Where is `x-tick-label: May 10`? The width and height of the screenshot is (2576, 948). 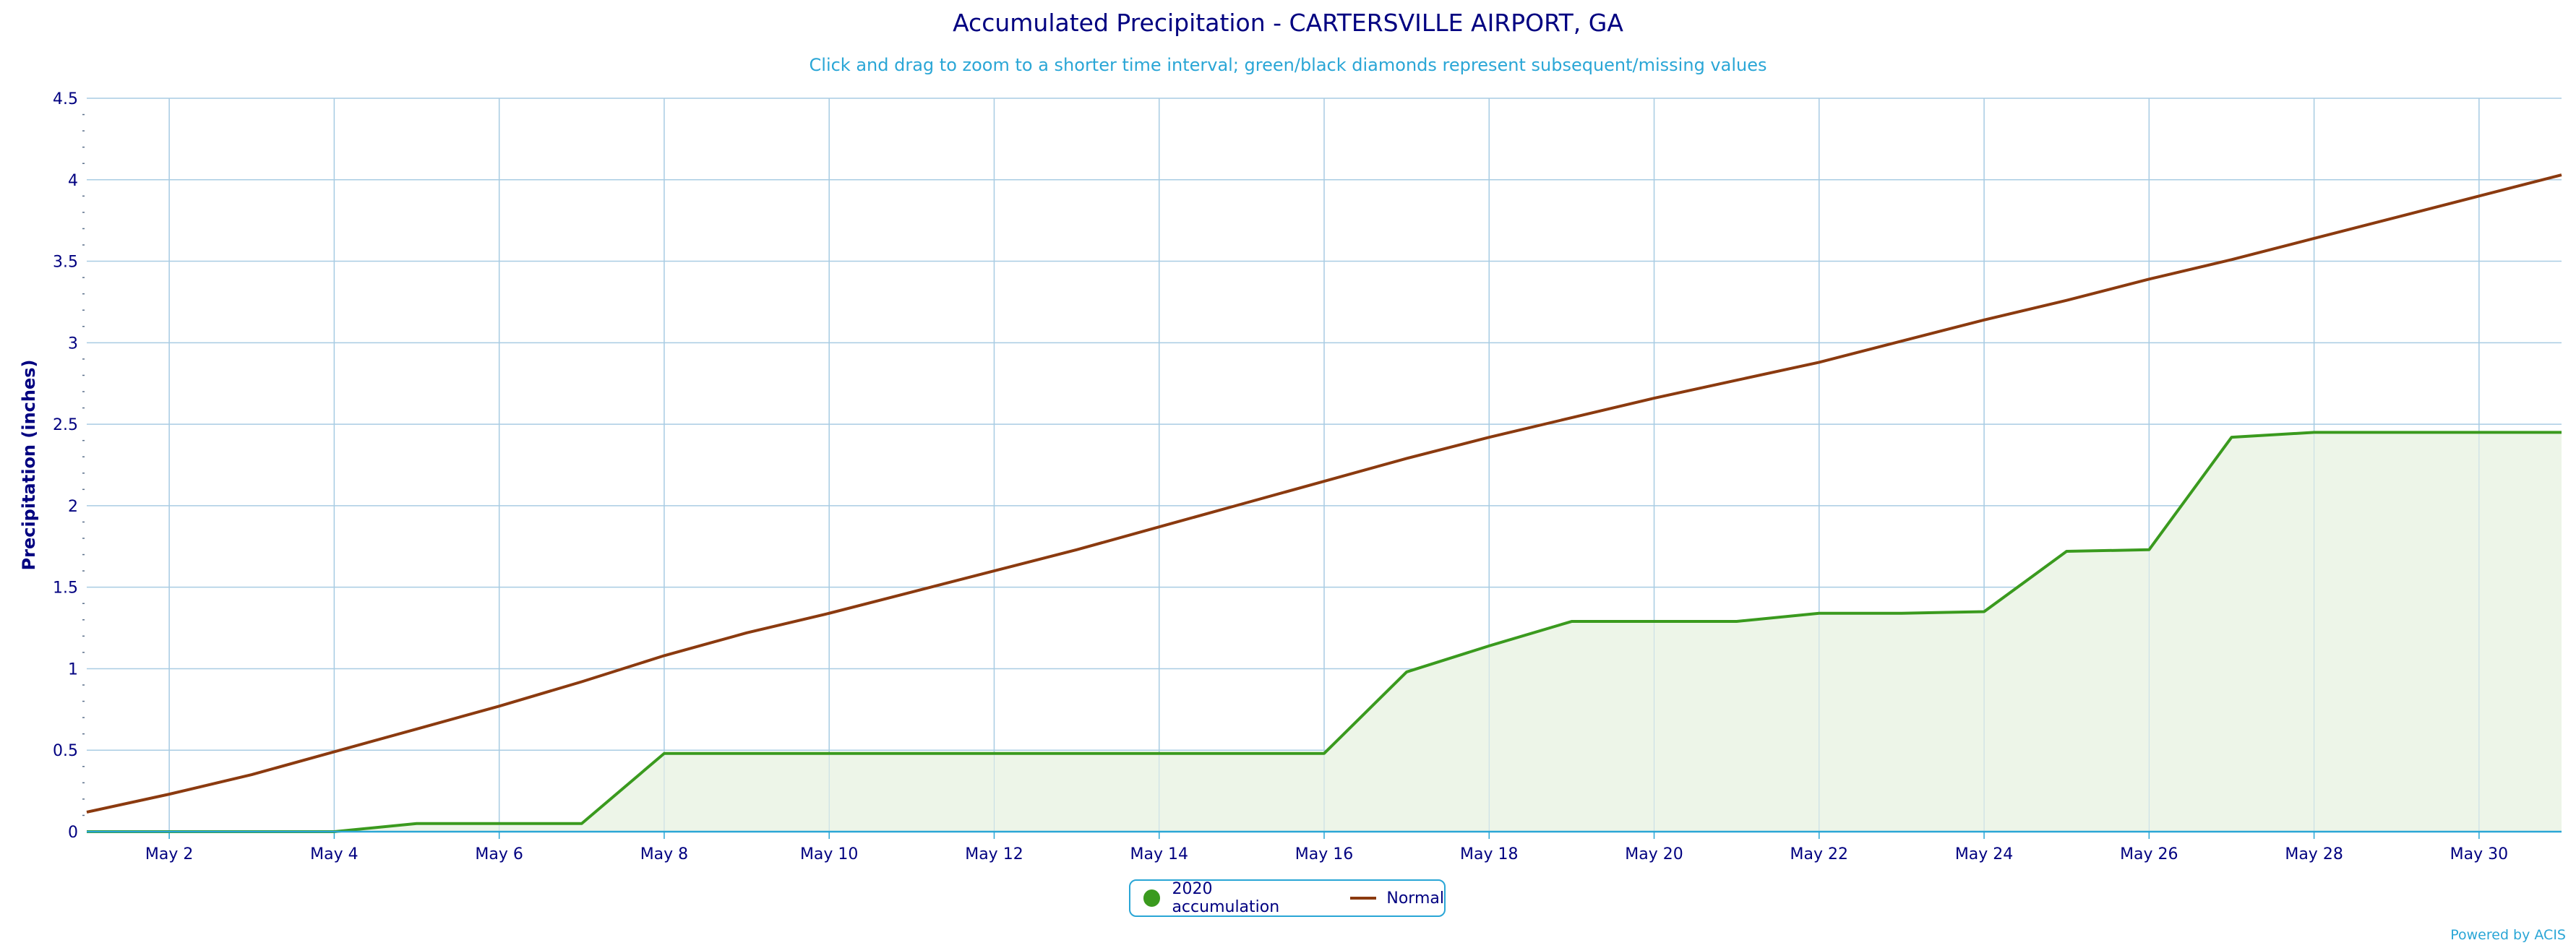
x-tick-label: May 10 is located at coordinates (829, 854).